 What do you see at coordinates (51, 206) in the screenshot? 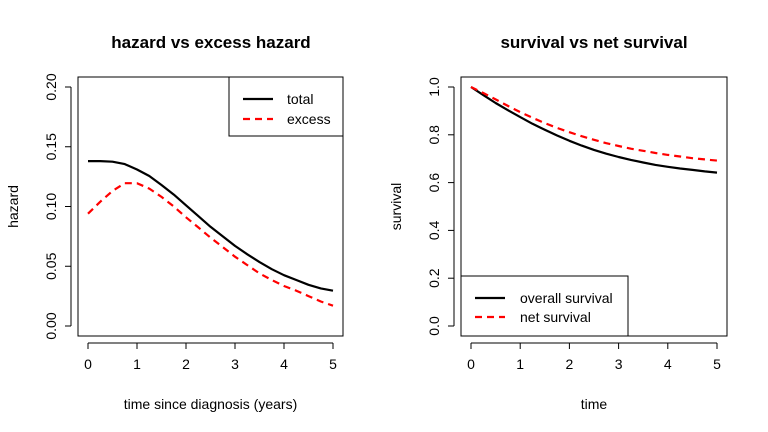
I see `y-tick-label: 0.10` at bounding box center [51, 206].